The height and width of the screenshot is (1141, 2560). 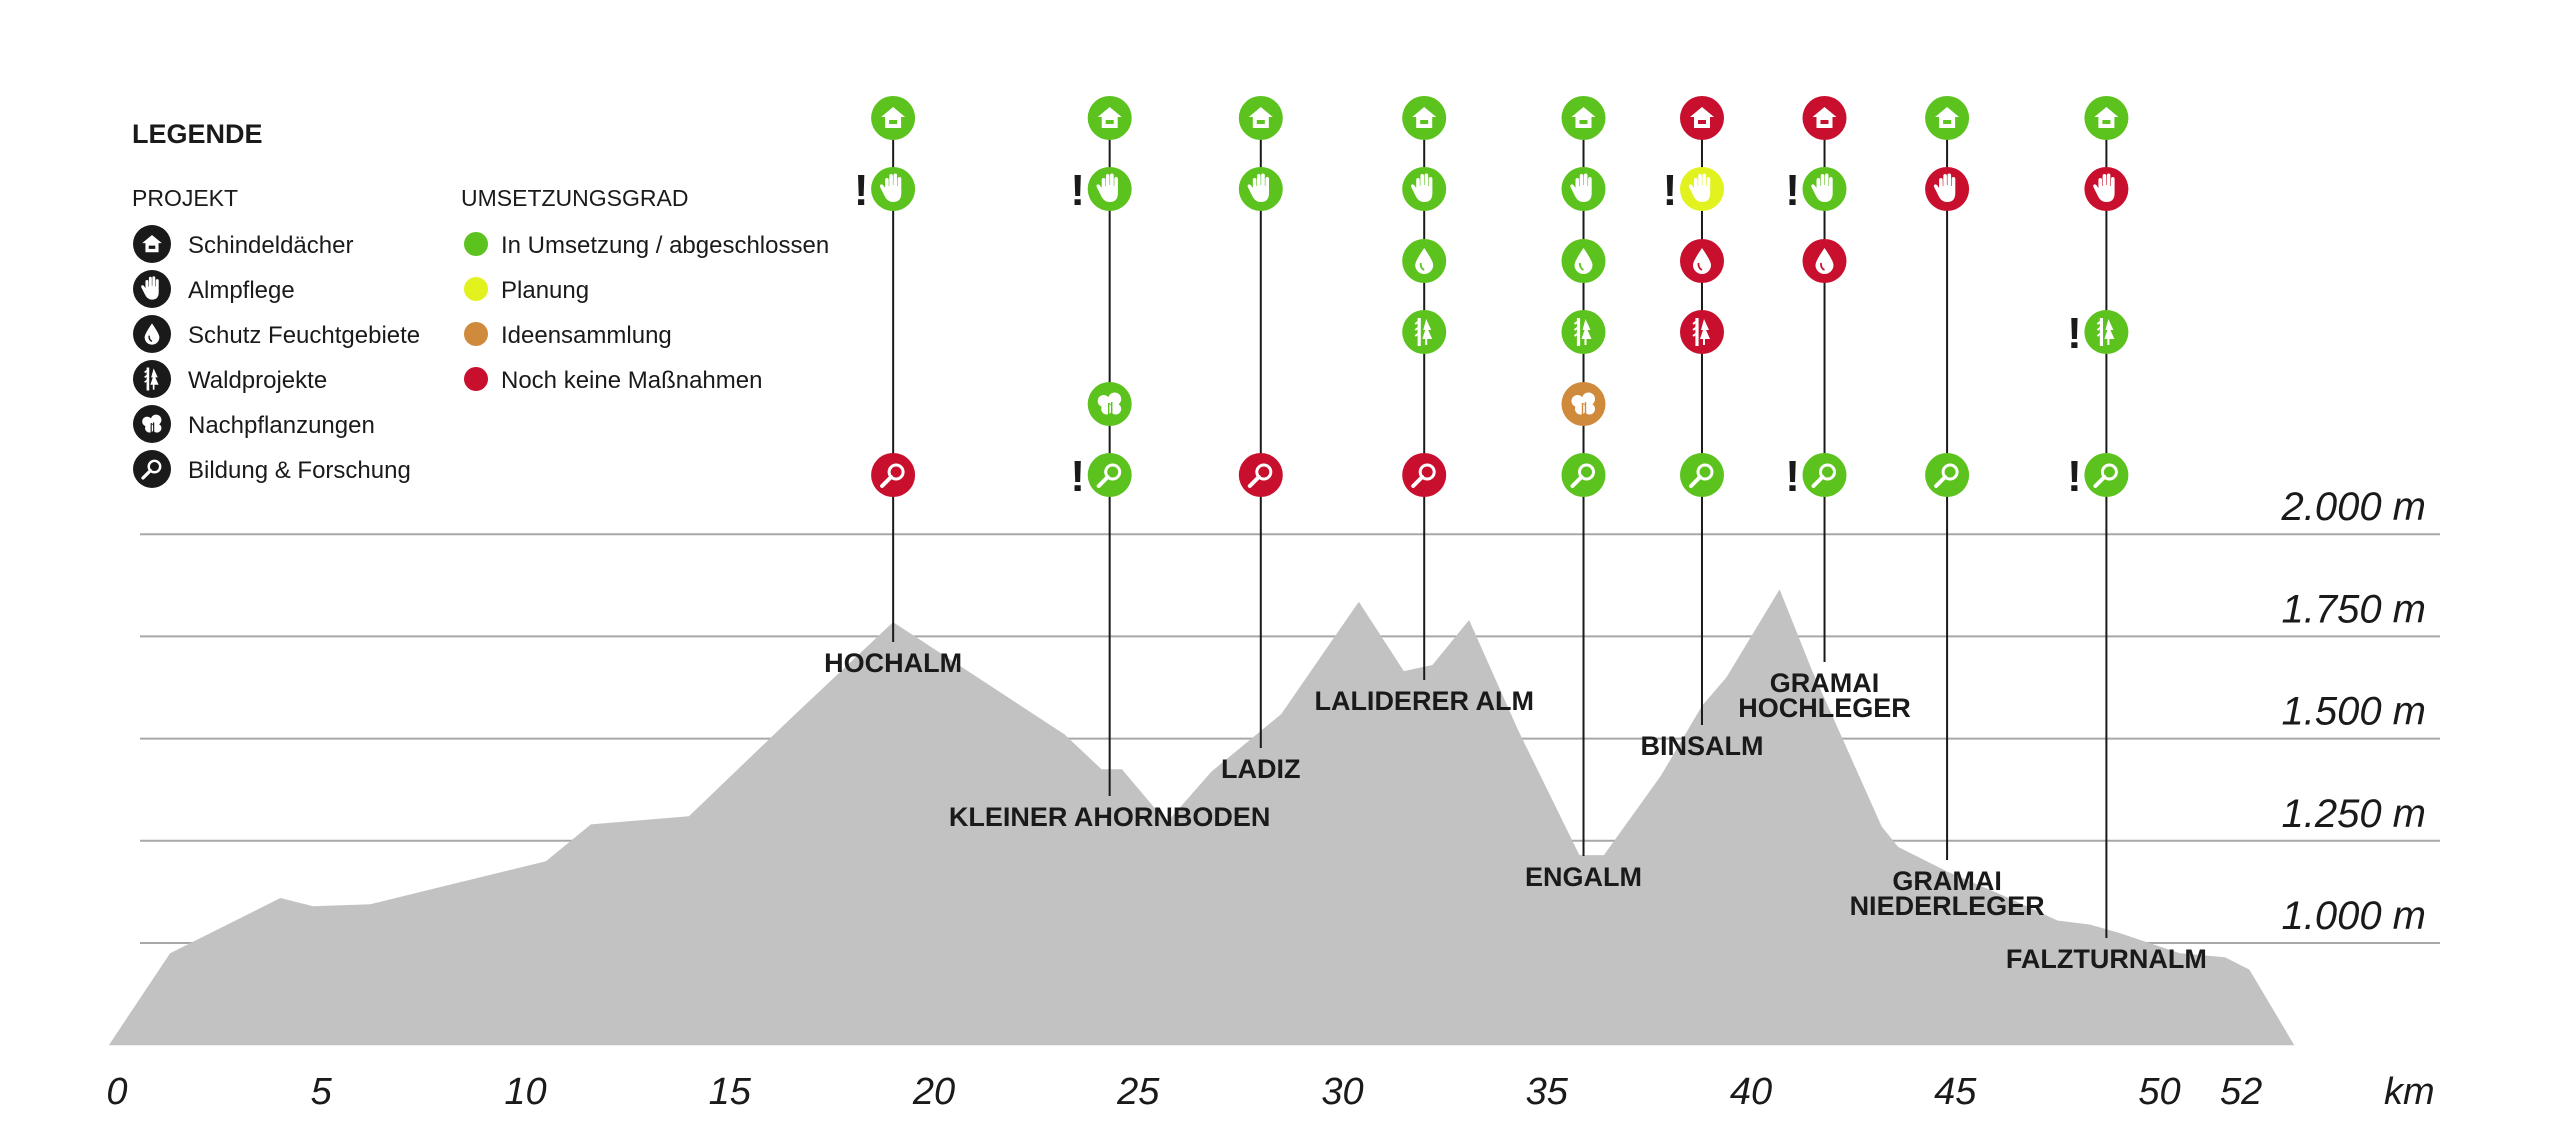 What do you see at coordinates (152, 469) in the screenshot?
I see `search-icon` at bounding box center [152, 469].